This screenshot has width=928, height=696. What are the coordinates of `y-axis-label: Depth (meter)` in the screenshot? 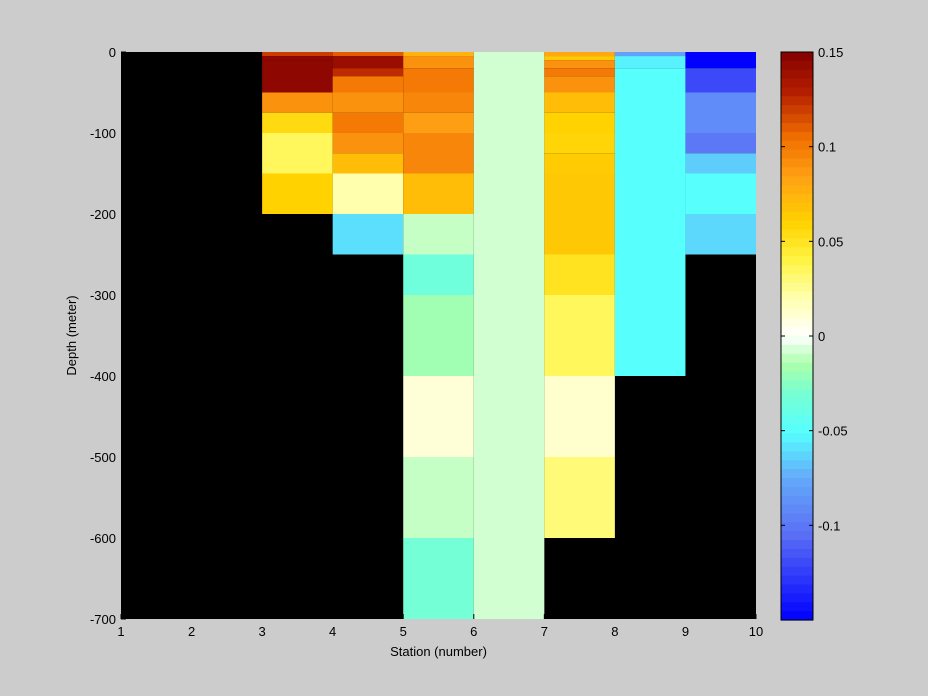 It's located at (71, 335).